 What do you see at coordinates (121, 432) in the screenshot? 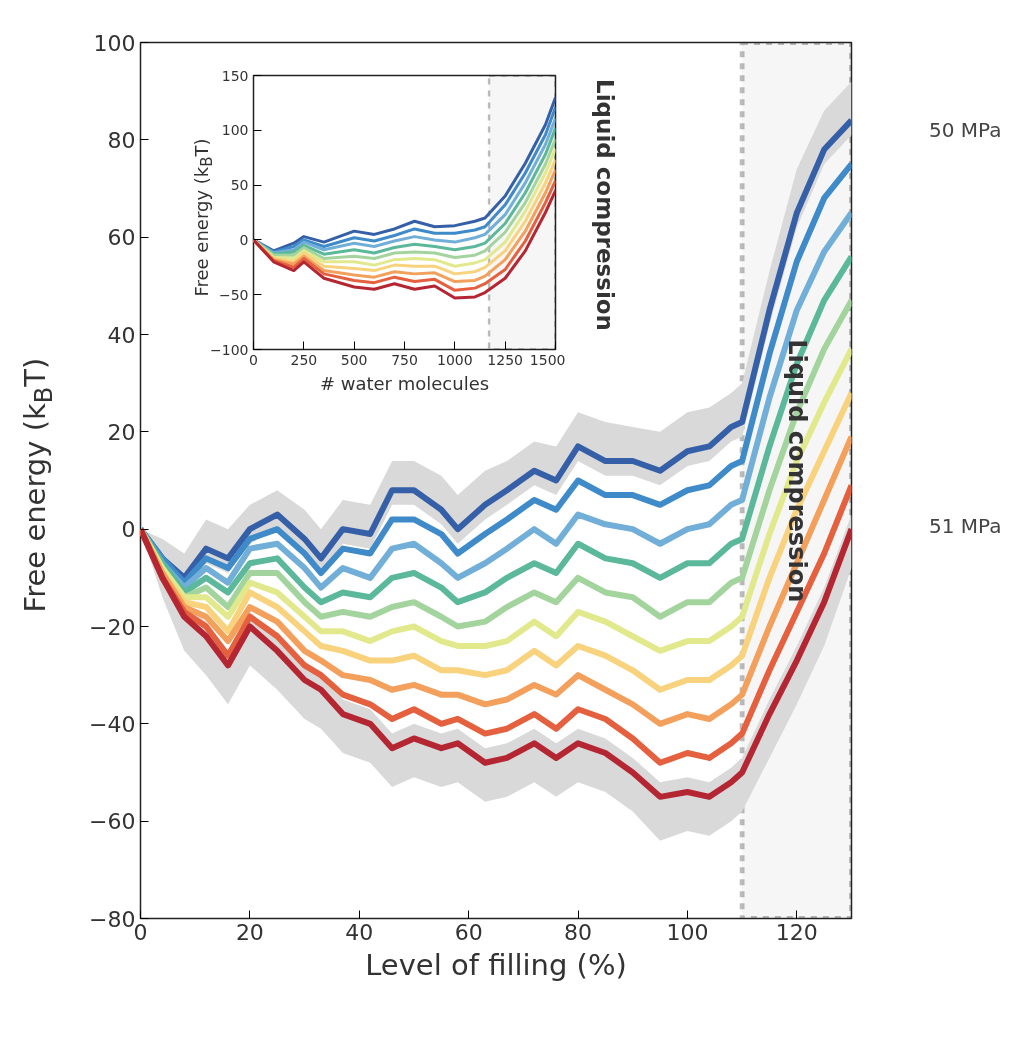
I see `y-tick-label: 20` at bounding box center [121, 432].